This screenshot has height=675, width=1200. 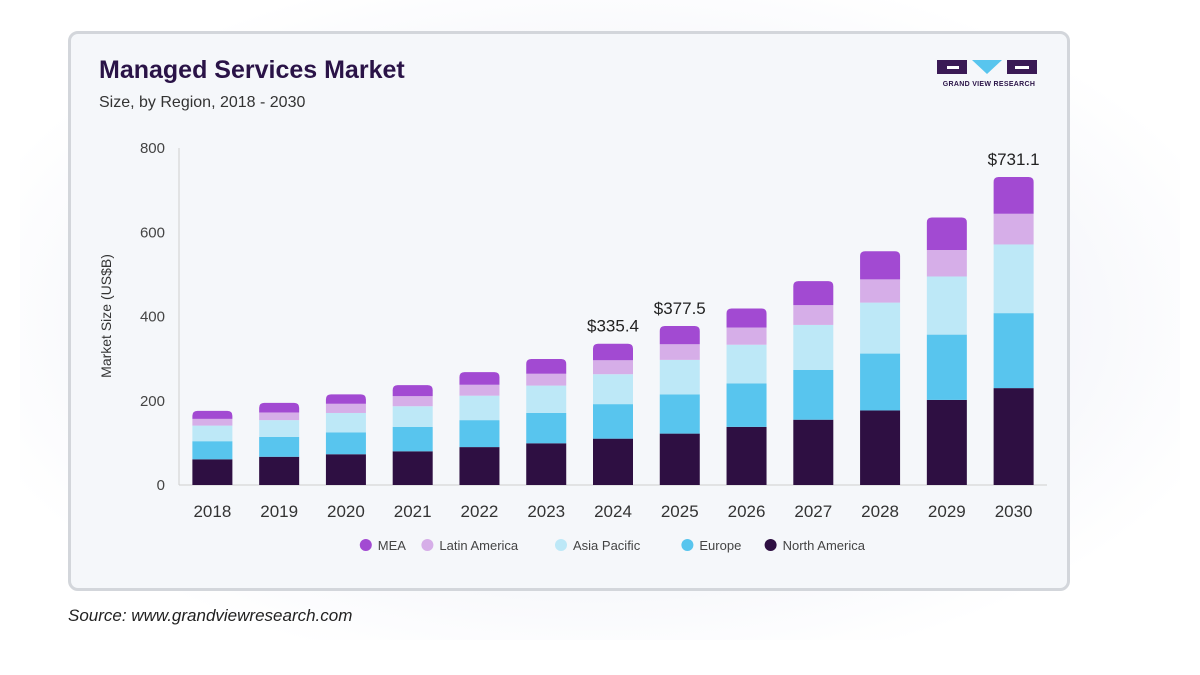 I want to click on total-data-label: $335.4, so click(x=613, y=326).